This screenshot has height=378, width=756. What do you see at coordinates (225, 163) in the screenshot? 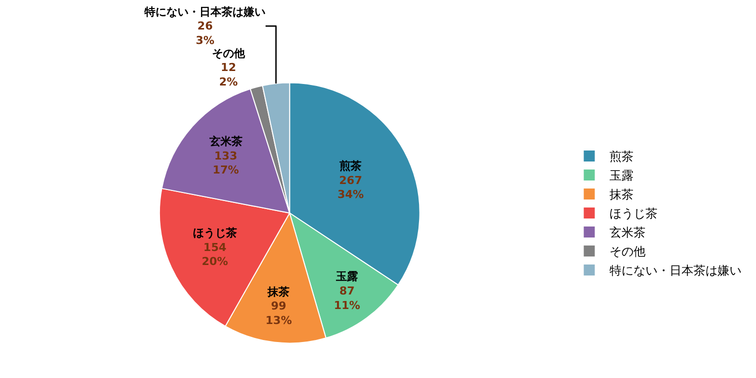
I see `data-label: 133 17%` at bounding box center [225, 163].